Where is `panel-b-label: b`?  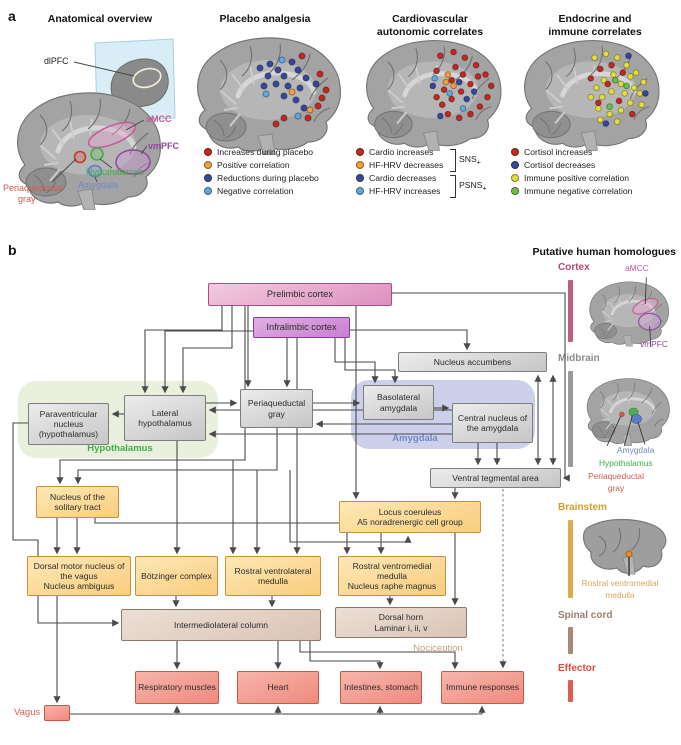 panel-b-label: b is located at coordinates (12, 250).